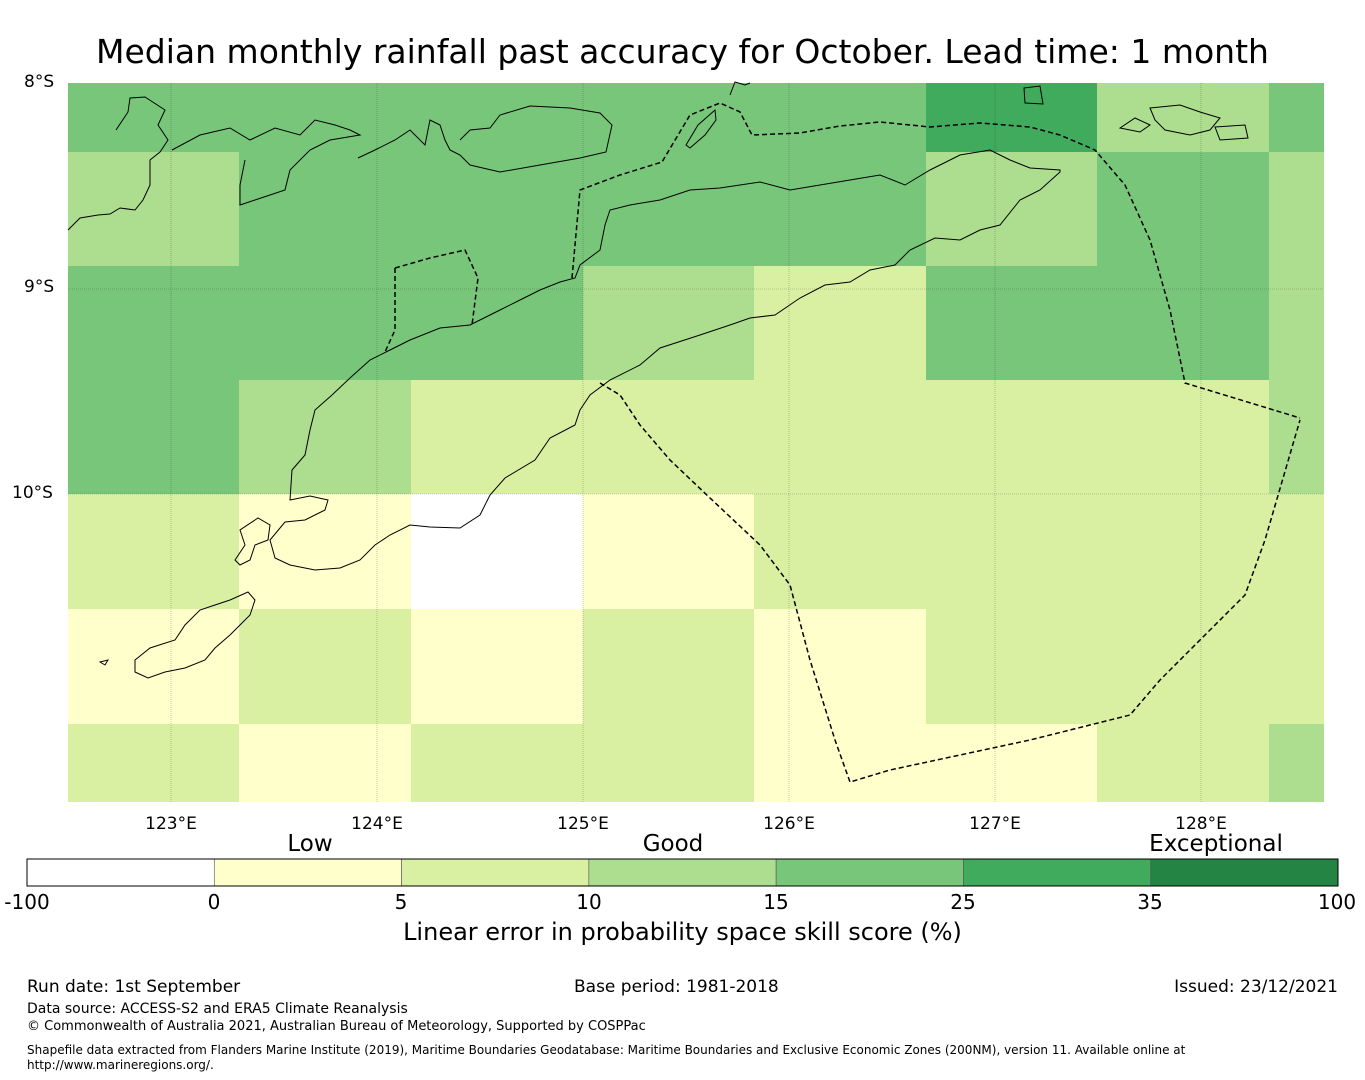 The height and width of the screenshot is (1080, 1365). I want to click on lat-label-8s: 8°S, so click(39, 82).